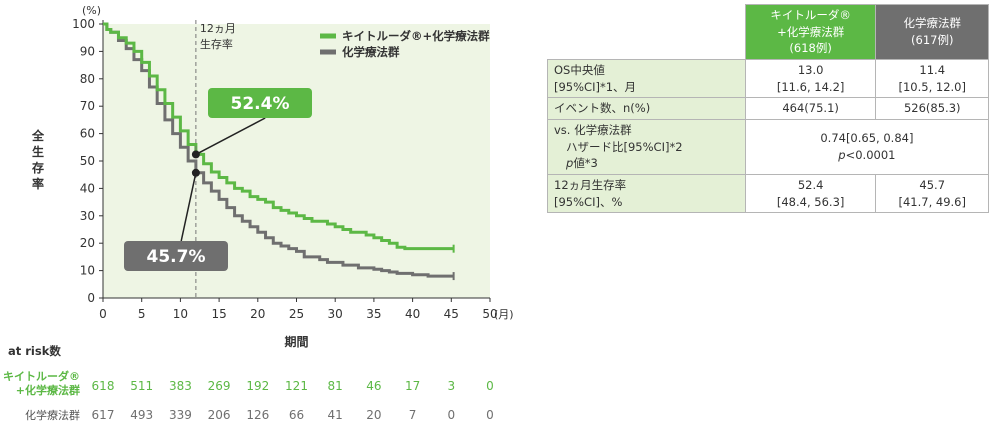 The height and width of the screenshot is (431, 1000). What do you see at coordinates (141, 386) in the screenshot?
I see `at-risk-value: 511` at bounding box center [141, 386].